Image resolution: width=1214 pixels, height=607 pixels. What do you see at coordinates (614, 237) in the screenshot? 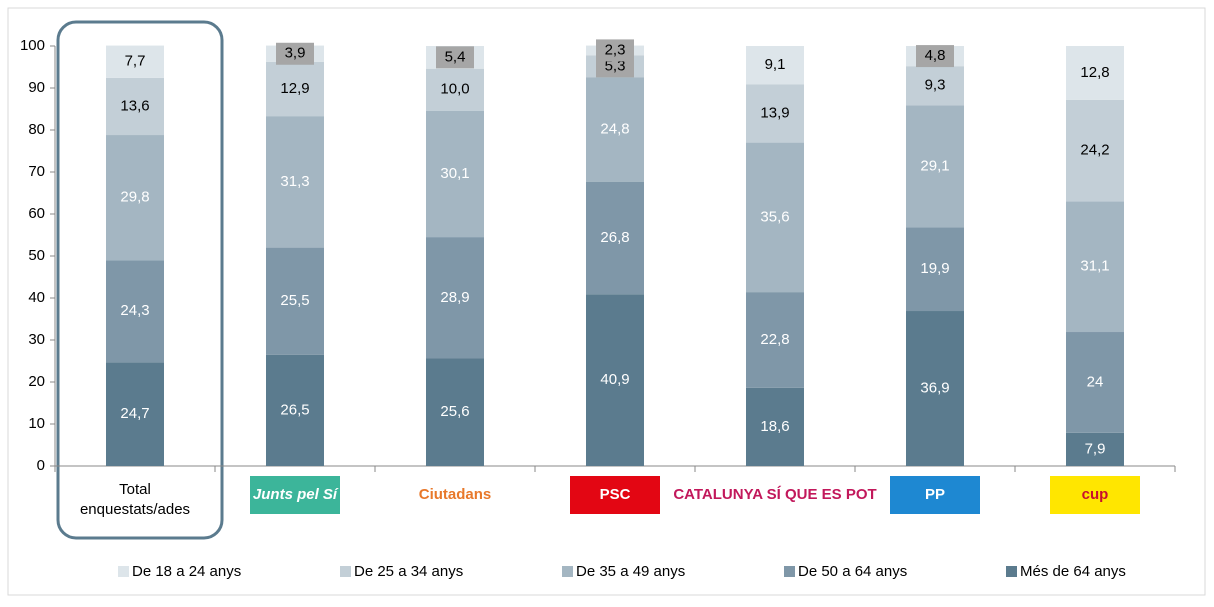
I see `data-label: 26,8` at bounding box center [614, 237].